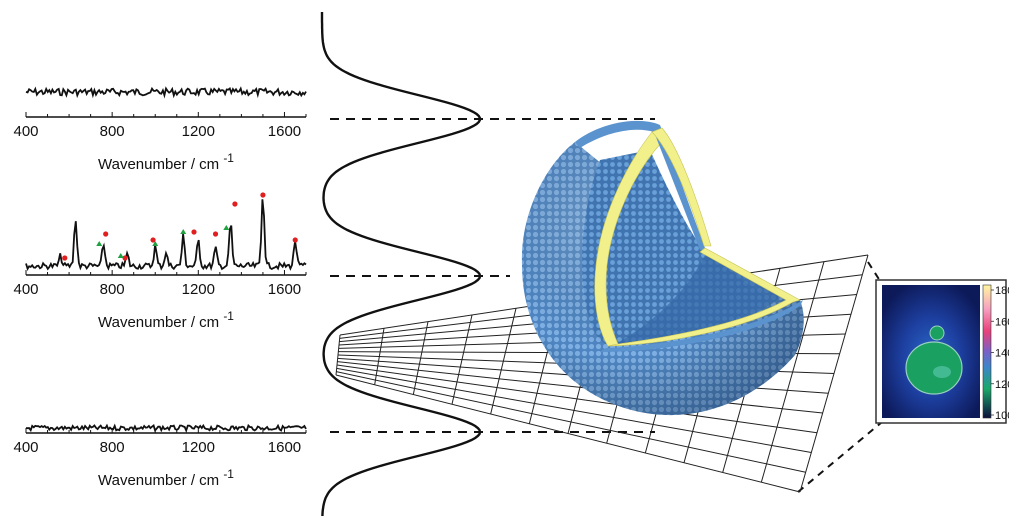  Describe the element at coordinates (160, 129) in the screenshot. I see `spectrum-top: 400 800 1200 1600 Wavenumber / cm -1` at that location.